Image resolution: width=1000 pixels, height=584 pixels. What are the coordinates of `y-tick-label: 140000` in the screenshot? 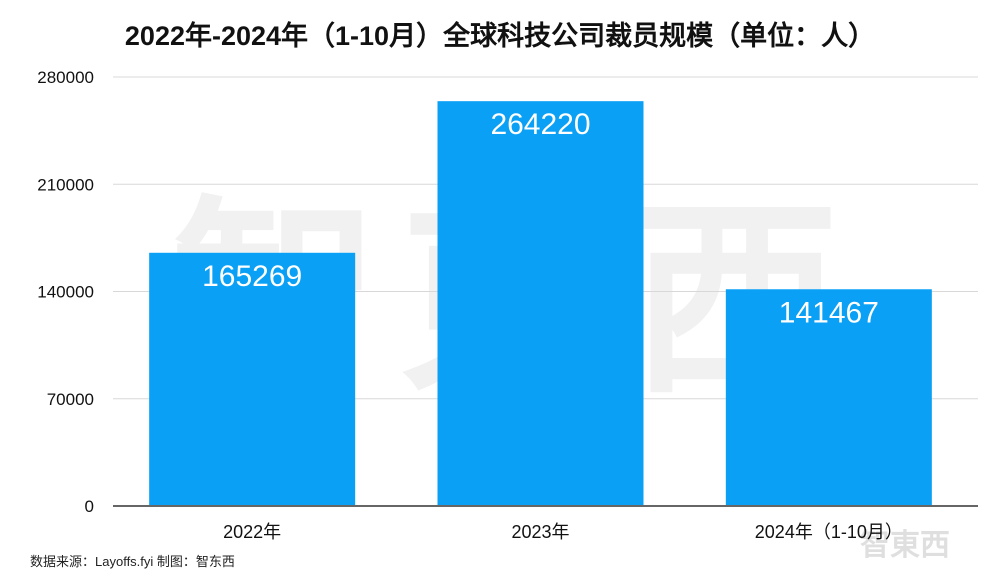 It's located at (65, 292).